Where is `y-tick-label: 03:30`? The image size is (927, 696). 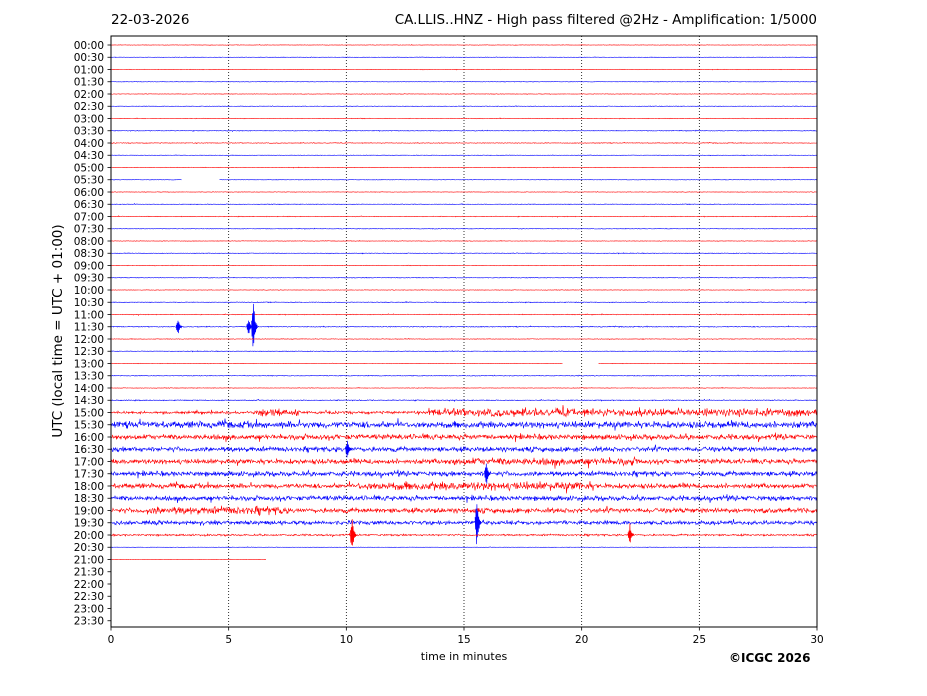 y-tick-label: 03:30 is located at coordinates (89, 132).